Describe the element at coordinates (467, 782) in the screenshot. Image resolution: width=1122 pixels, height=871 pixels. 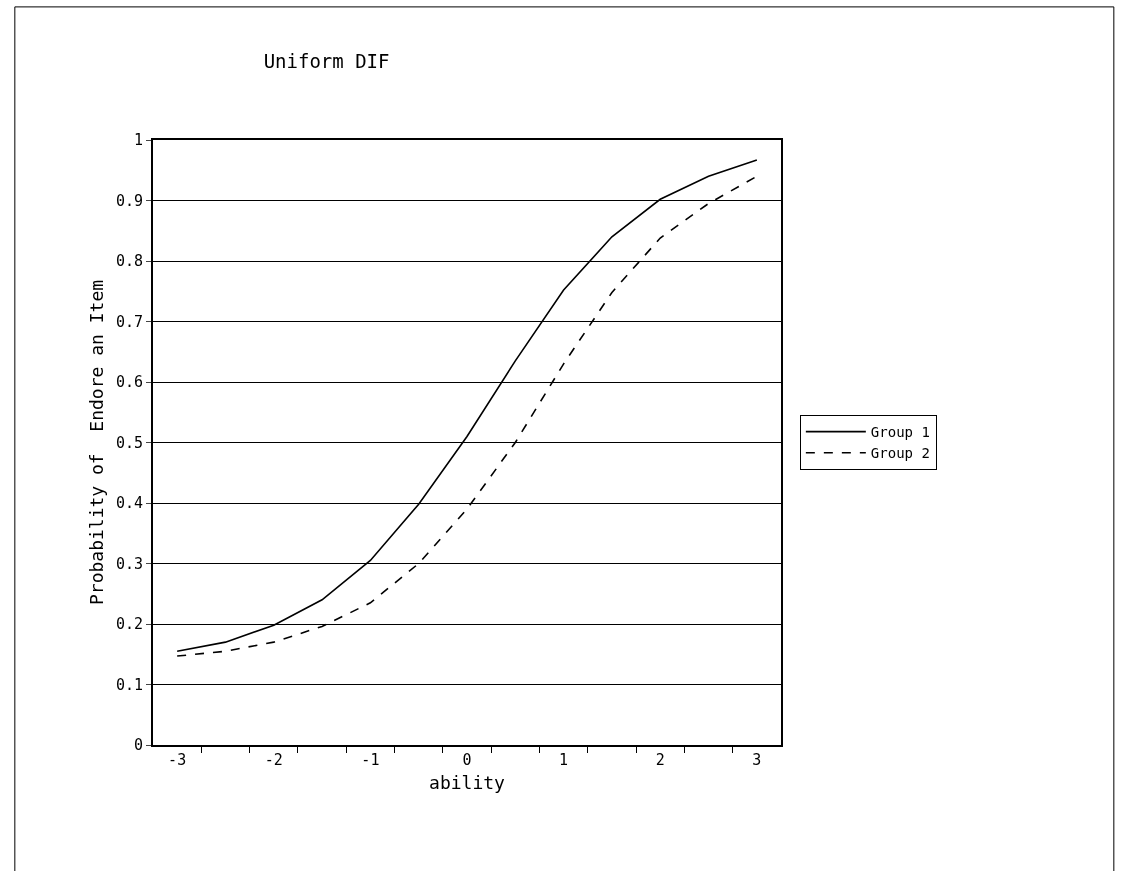
I see `x-axis-title: ability` at that location.